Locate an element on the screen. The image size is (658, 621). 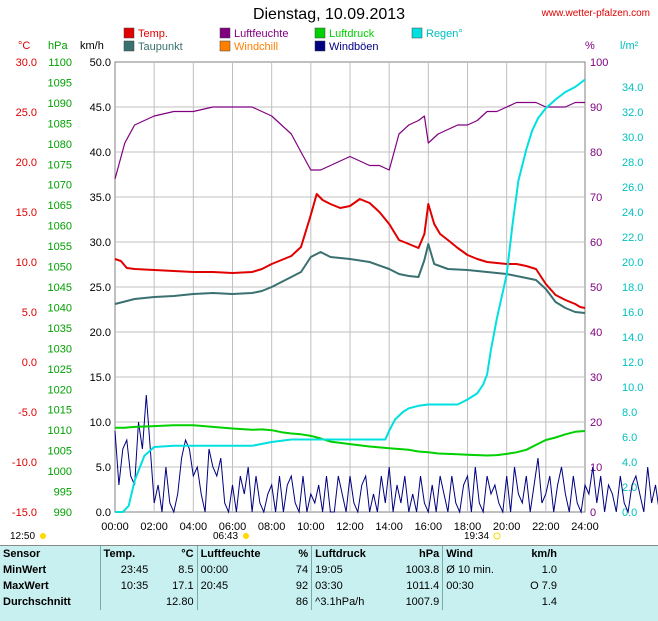
rain-tick-label: 12.0 is located at coordinates (632, 363).